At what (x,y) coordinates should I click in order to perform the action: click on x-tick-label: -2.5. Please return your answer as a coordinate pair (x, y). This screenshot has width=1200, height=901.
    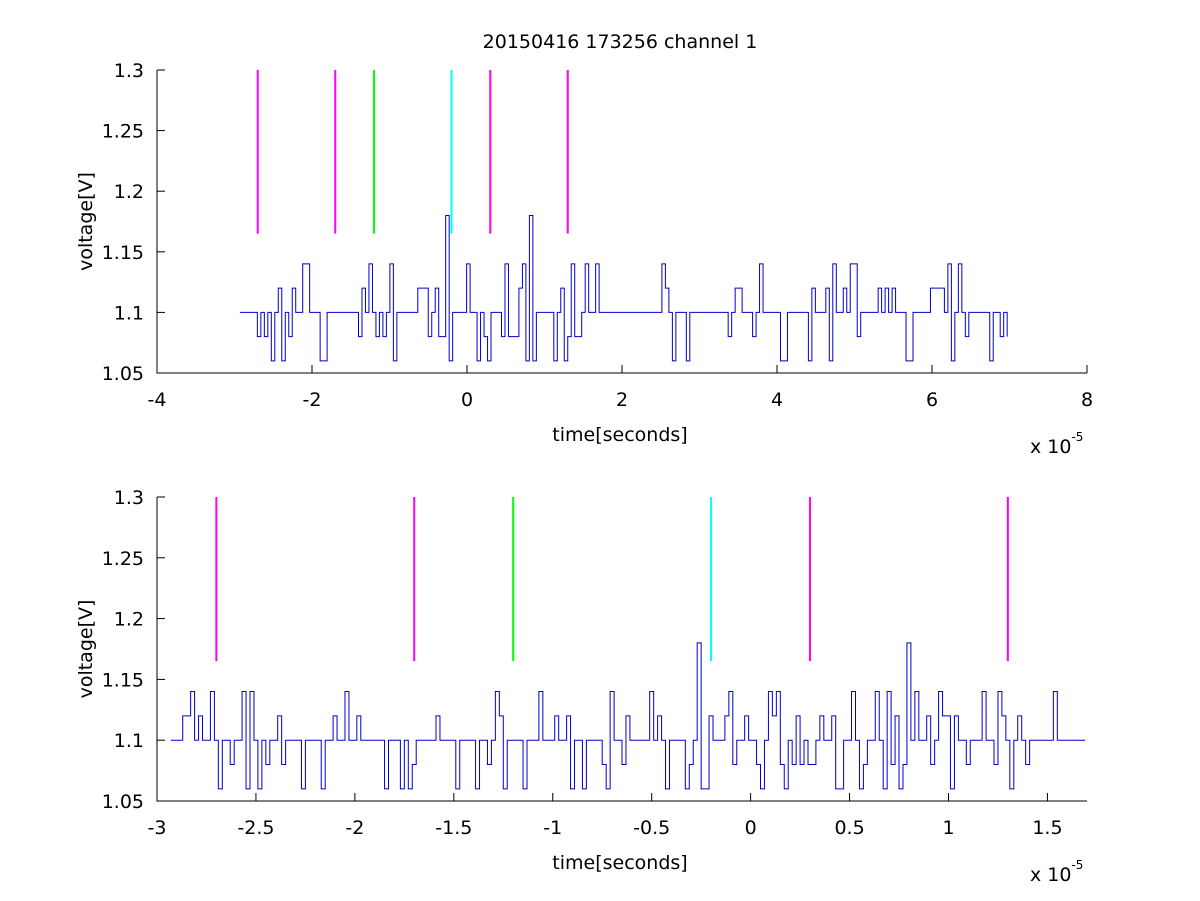
    Looking at the image, I should click on (255, 828).